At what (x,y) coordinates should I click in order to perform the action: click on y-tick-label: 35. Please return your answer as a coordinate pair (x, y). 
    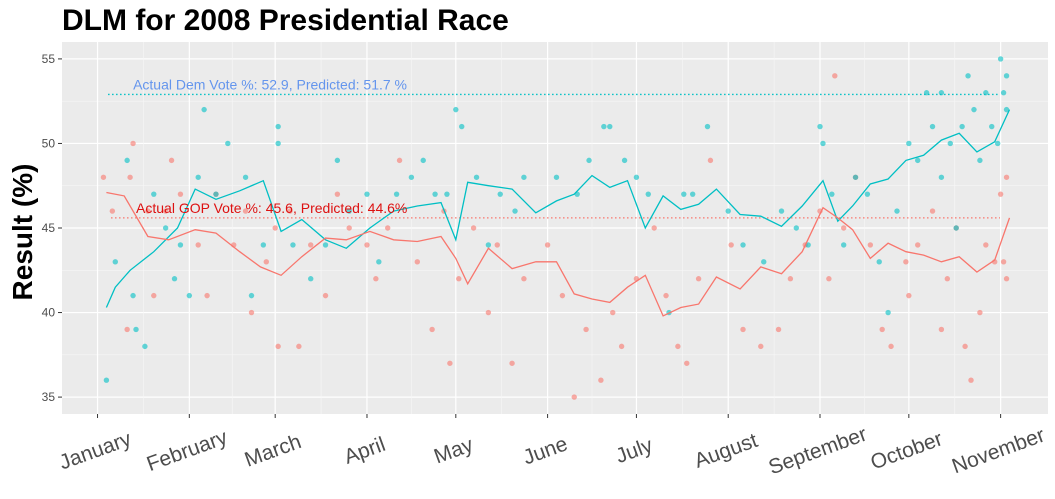
    Looking at the image, I should click on (49, 397).